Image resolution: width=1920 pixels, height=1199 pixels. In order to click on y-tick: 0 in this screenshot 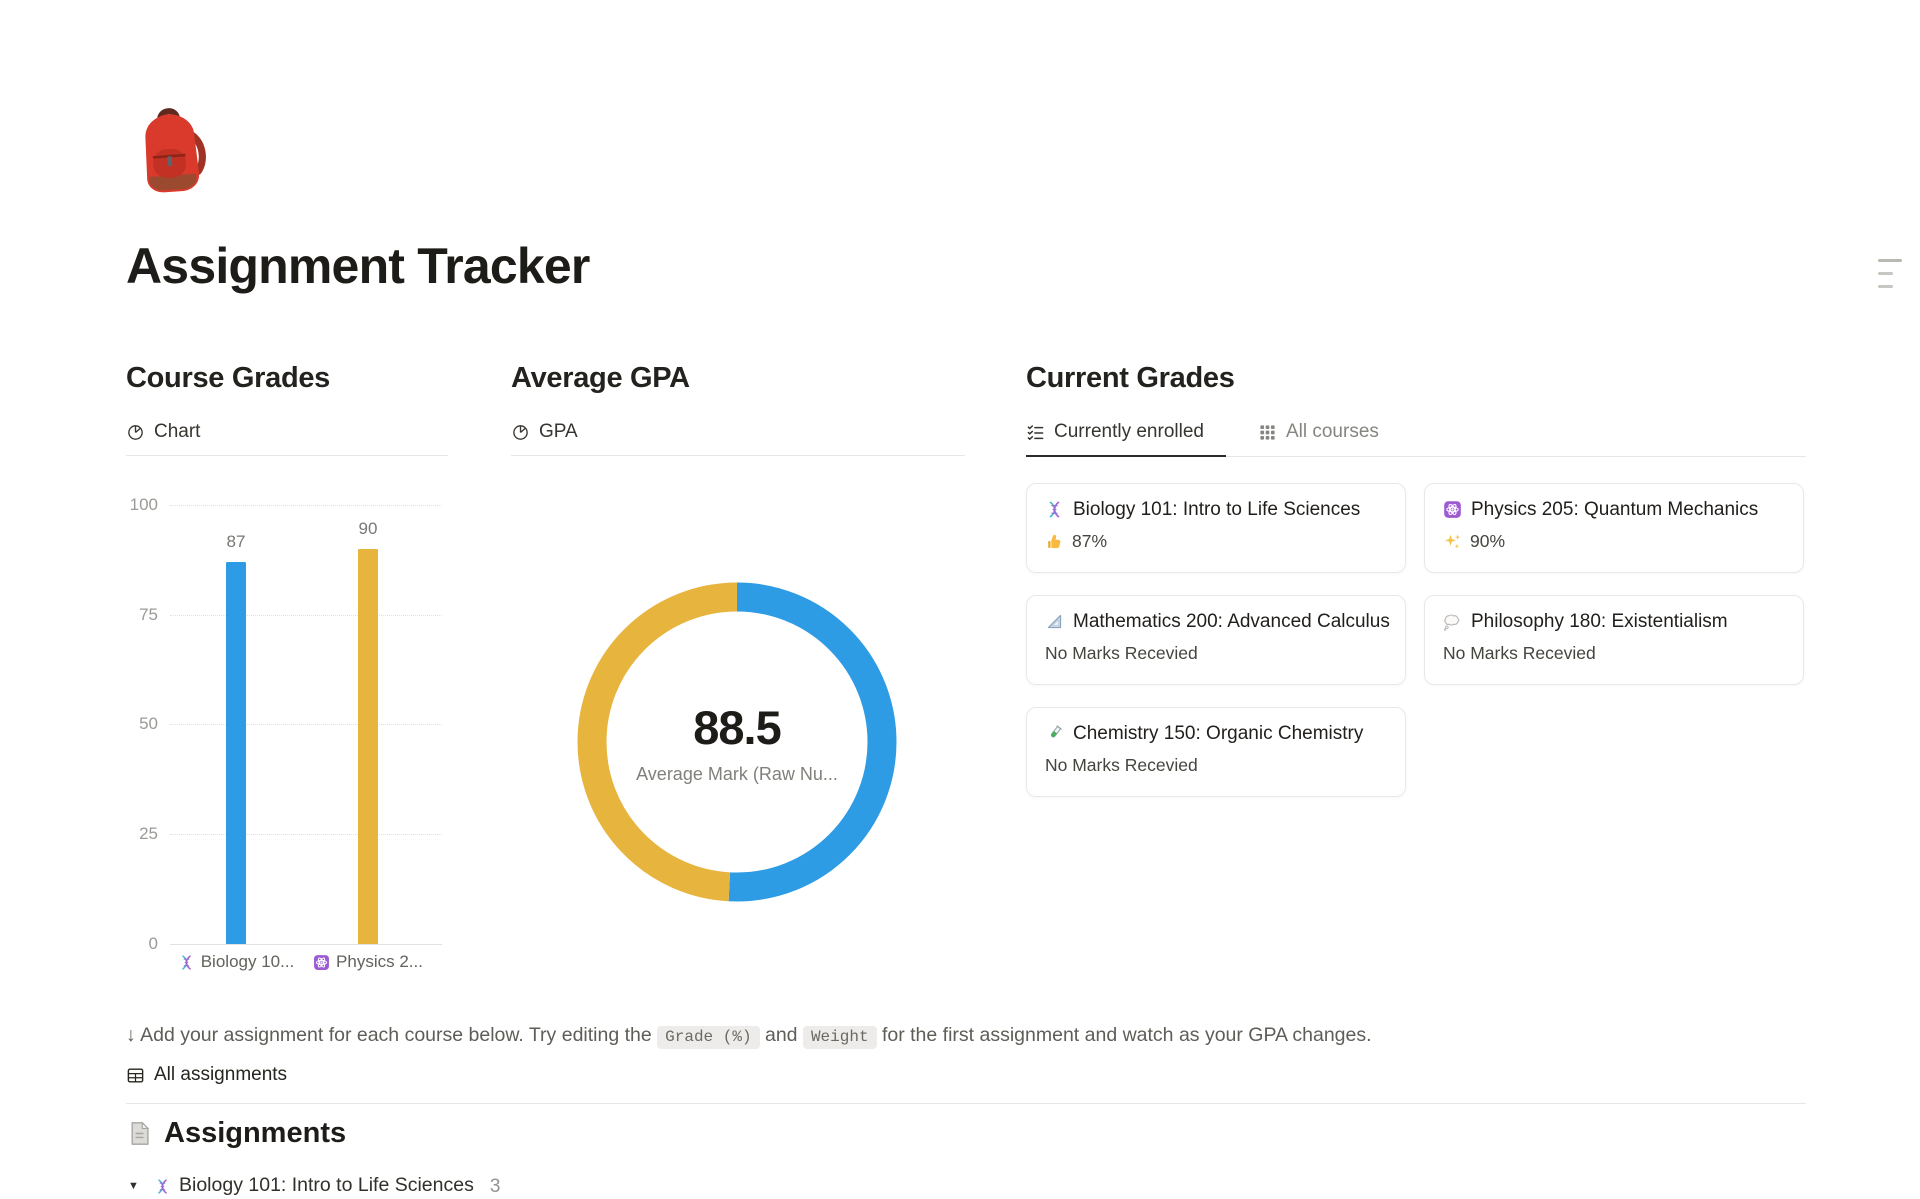, I will do `click(153, 943)`.